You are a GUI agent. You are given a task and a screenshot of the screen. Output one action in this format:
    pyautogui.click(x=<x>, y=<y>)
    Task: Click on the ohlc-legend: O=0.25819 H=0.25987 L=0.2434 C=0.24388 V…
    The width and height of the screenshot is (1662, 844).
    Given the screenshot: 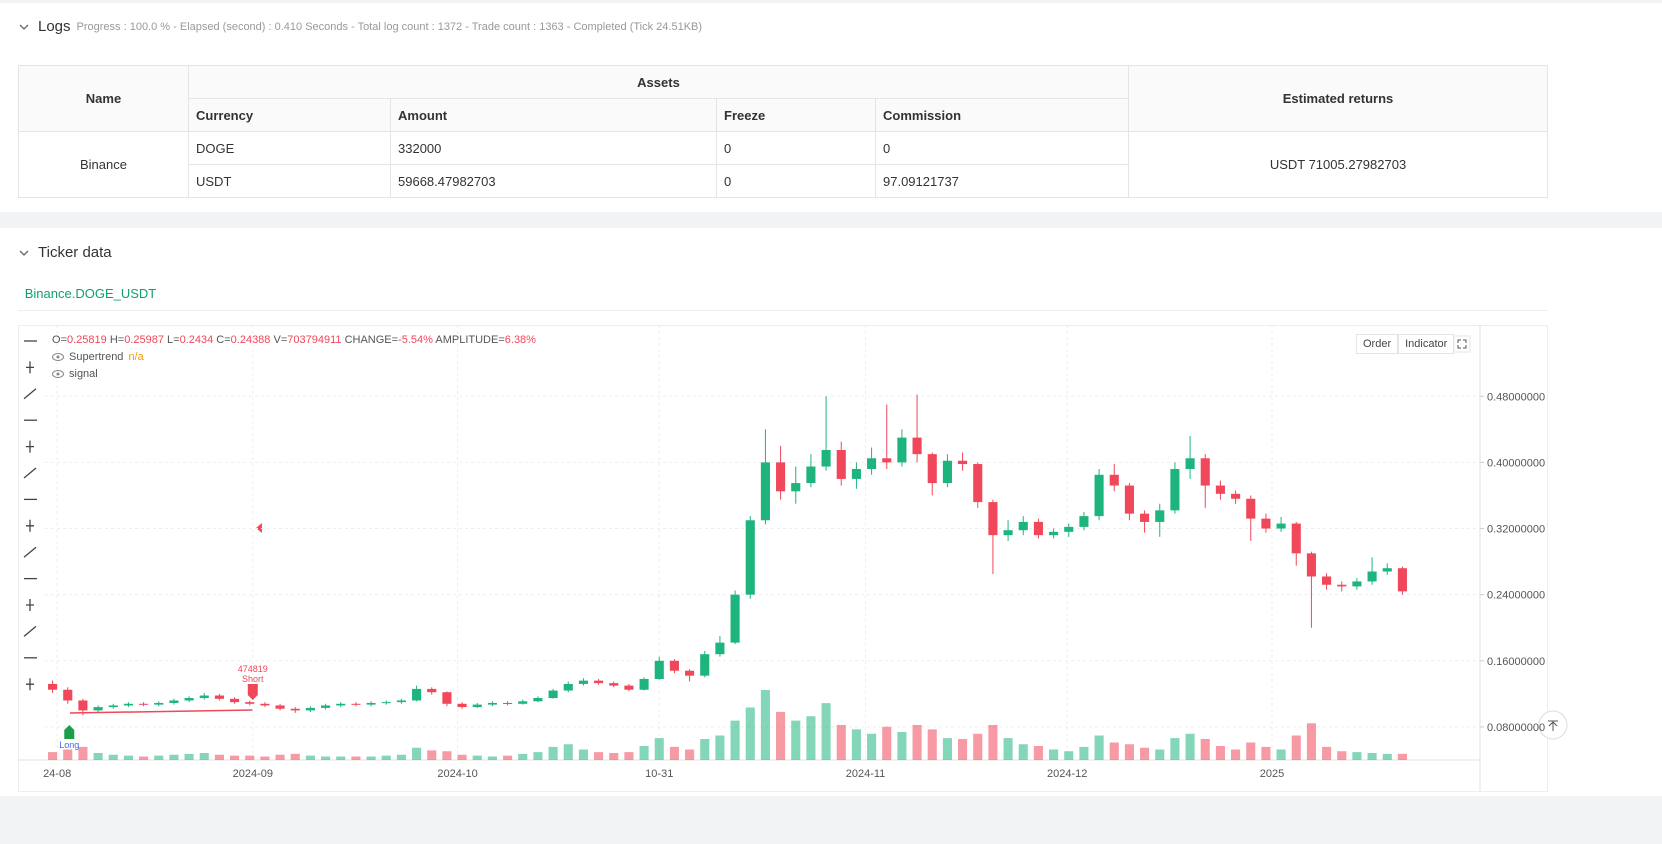 What is the action you would take?
    pyautogui.click(x=294, y=340)
    